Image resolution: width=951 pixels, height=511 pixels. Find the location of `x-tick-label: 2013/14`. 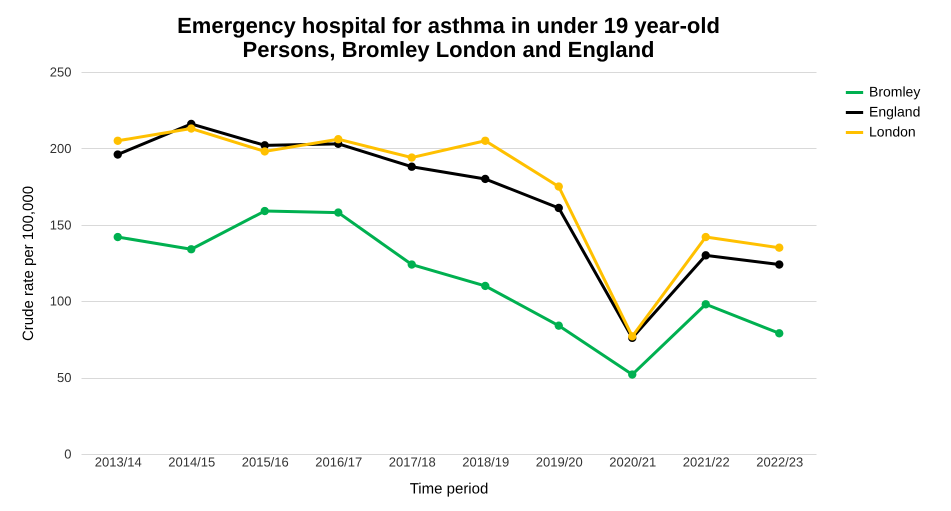

x-tick-label: 2013/14 is located at coordinates (118, 462).